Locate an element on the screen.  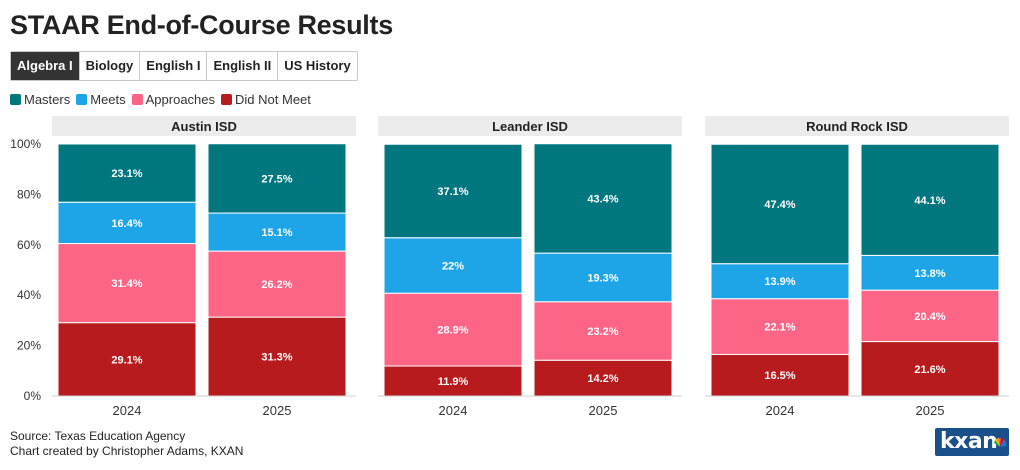
nbc-peacock-icon is located at coordinates (1000, 442).